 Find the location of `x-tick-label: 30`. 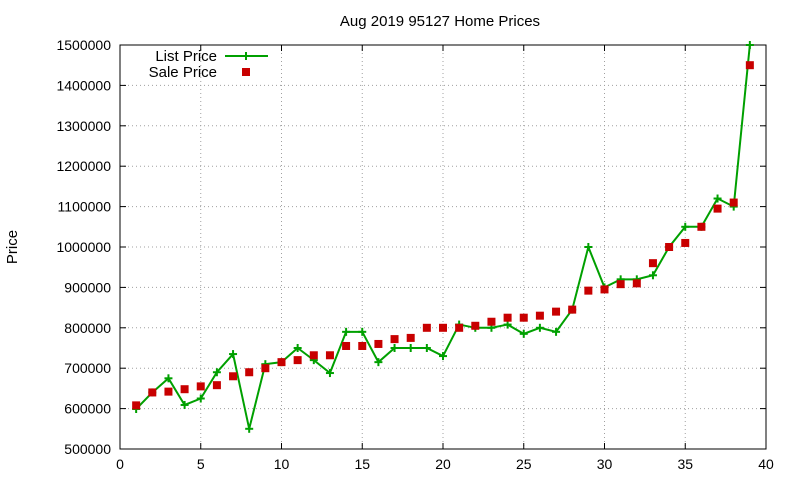

x-tick-label: 30 is located at coordinates (605, 464).